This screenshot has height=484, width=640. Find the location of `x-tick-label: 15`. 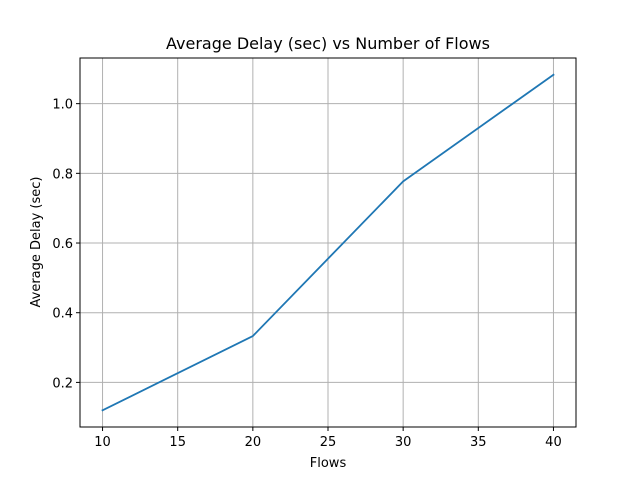

x-tick-label: 15 is located at coordinates (177, 442).